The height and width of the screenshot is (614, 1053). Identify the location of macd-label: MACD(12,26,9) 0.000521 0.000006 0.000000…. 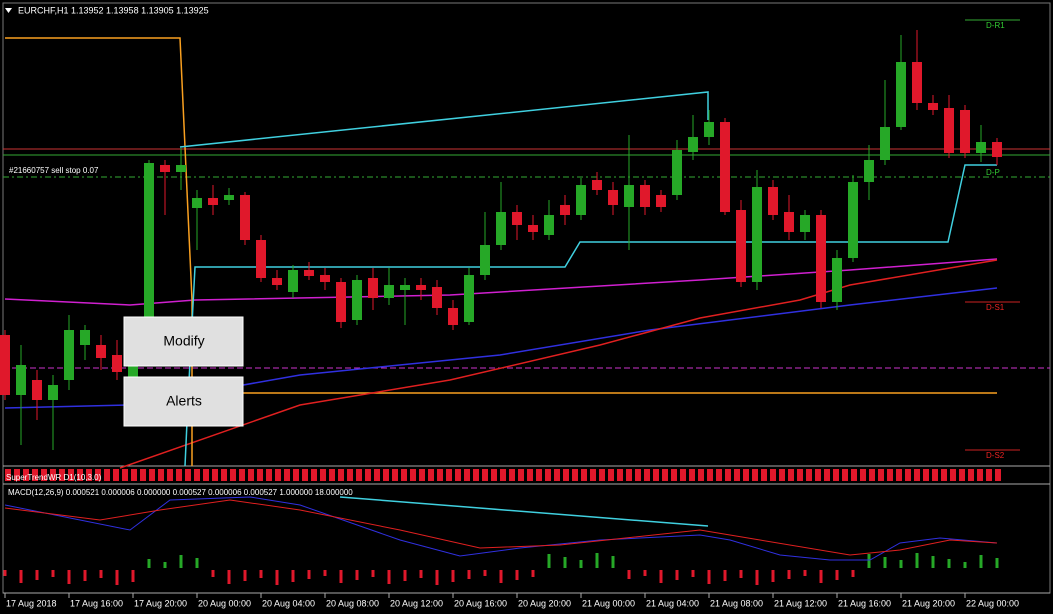
(180, 492).